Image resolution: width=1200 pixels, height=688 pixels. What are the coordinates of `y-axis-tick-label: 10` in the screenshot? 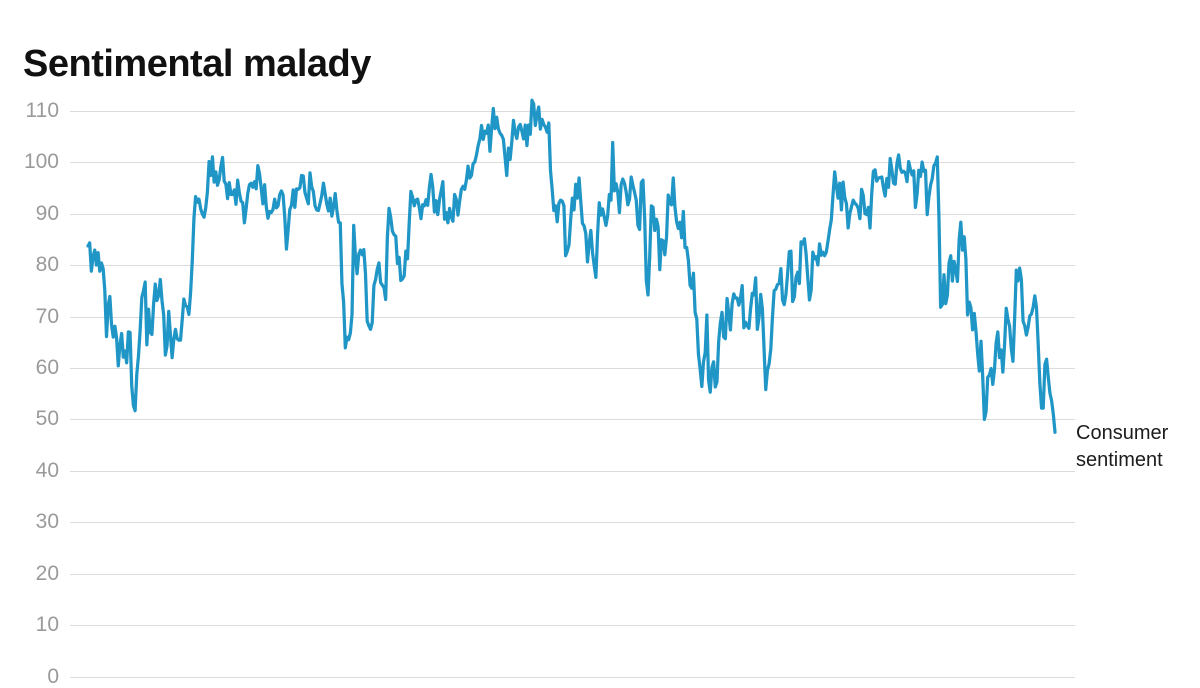 It's located at (47, 625).